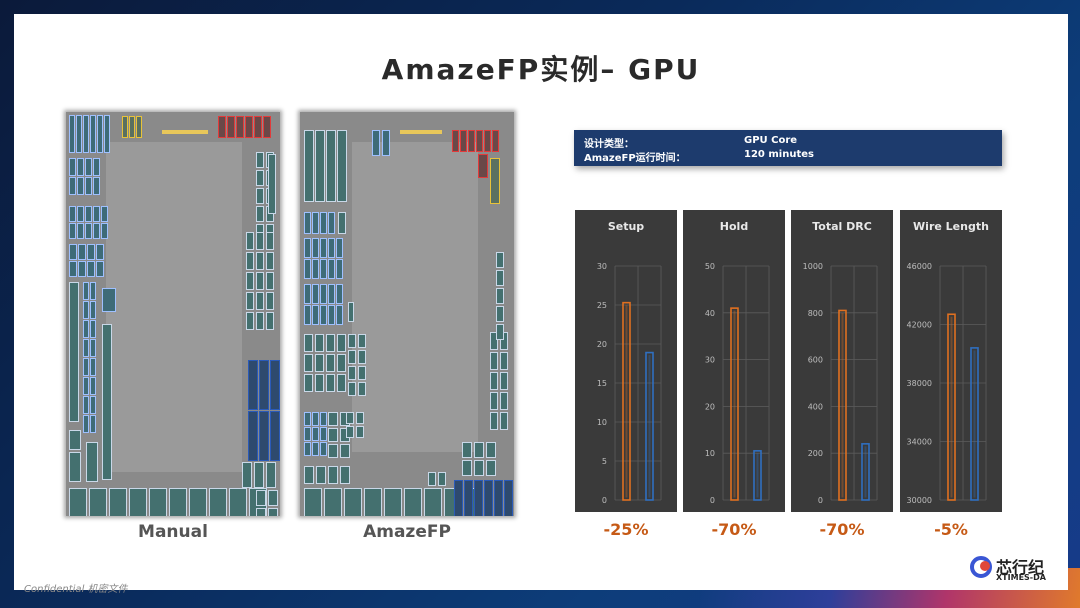  What do you see at coordinates (951, 529) in the screenshot?
I see `wire-length-result: -5%` at bounding box center [951, 529].